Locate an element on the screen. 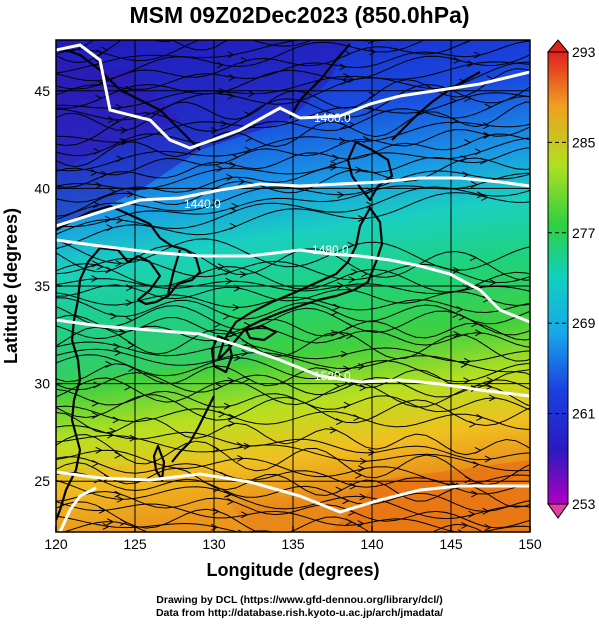 Image resolution: width=599 pixels, height=625 pixels. coastline-sakhalin is located at coordinates (320, 81).